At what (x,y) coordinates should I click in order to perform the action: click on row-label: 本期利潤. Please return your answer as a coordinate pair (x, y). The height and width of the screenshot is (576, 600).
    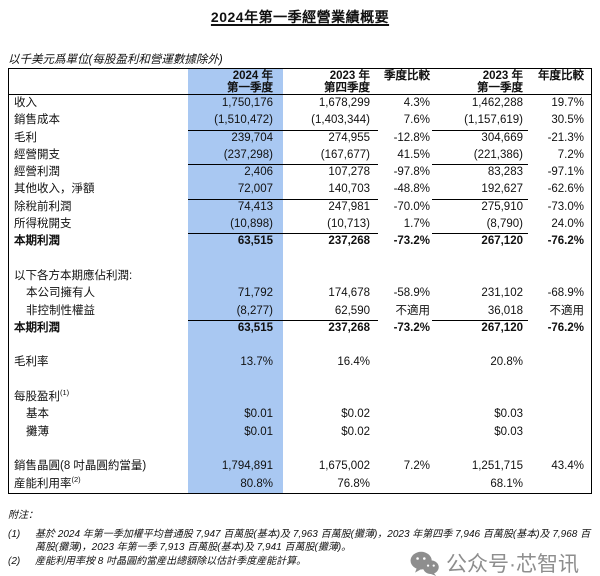
    Looking at the image, I should click on (37, 327).